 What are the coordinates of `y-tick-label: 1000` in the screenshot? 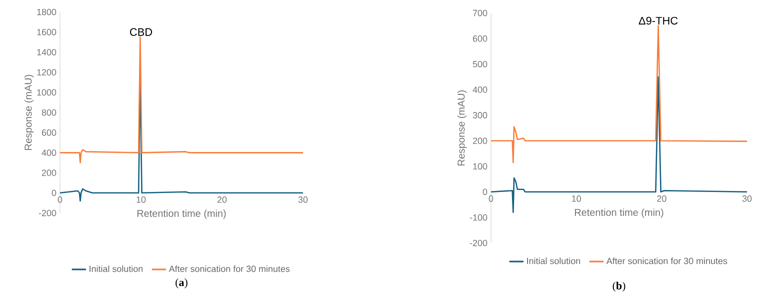 It's located at (46, 92).